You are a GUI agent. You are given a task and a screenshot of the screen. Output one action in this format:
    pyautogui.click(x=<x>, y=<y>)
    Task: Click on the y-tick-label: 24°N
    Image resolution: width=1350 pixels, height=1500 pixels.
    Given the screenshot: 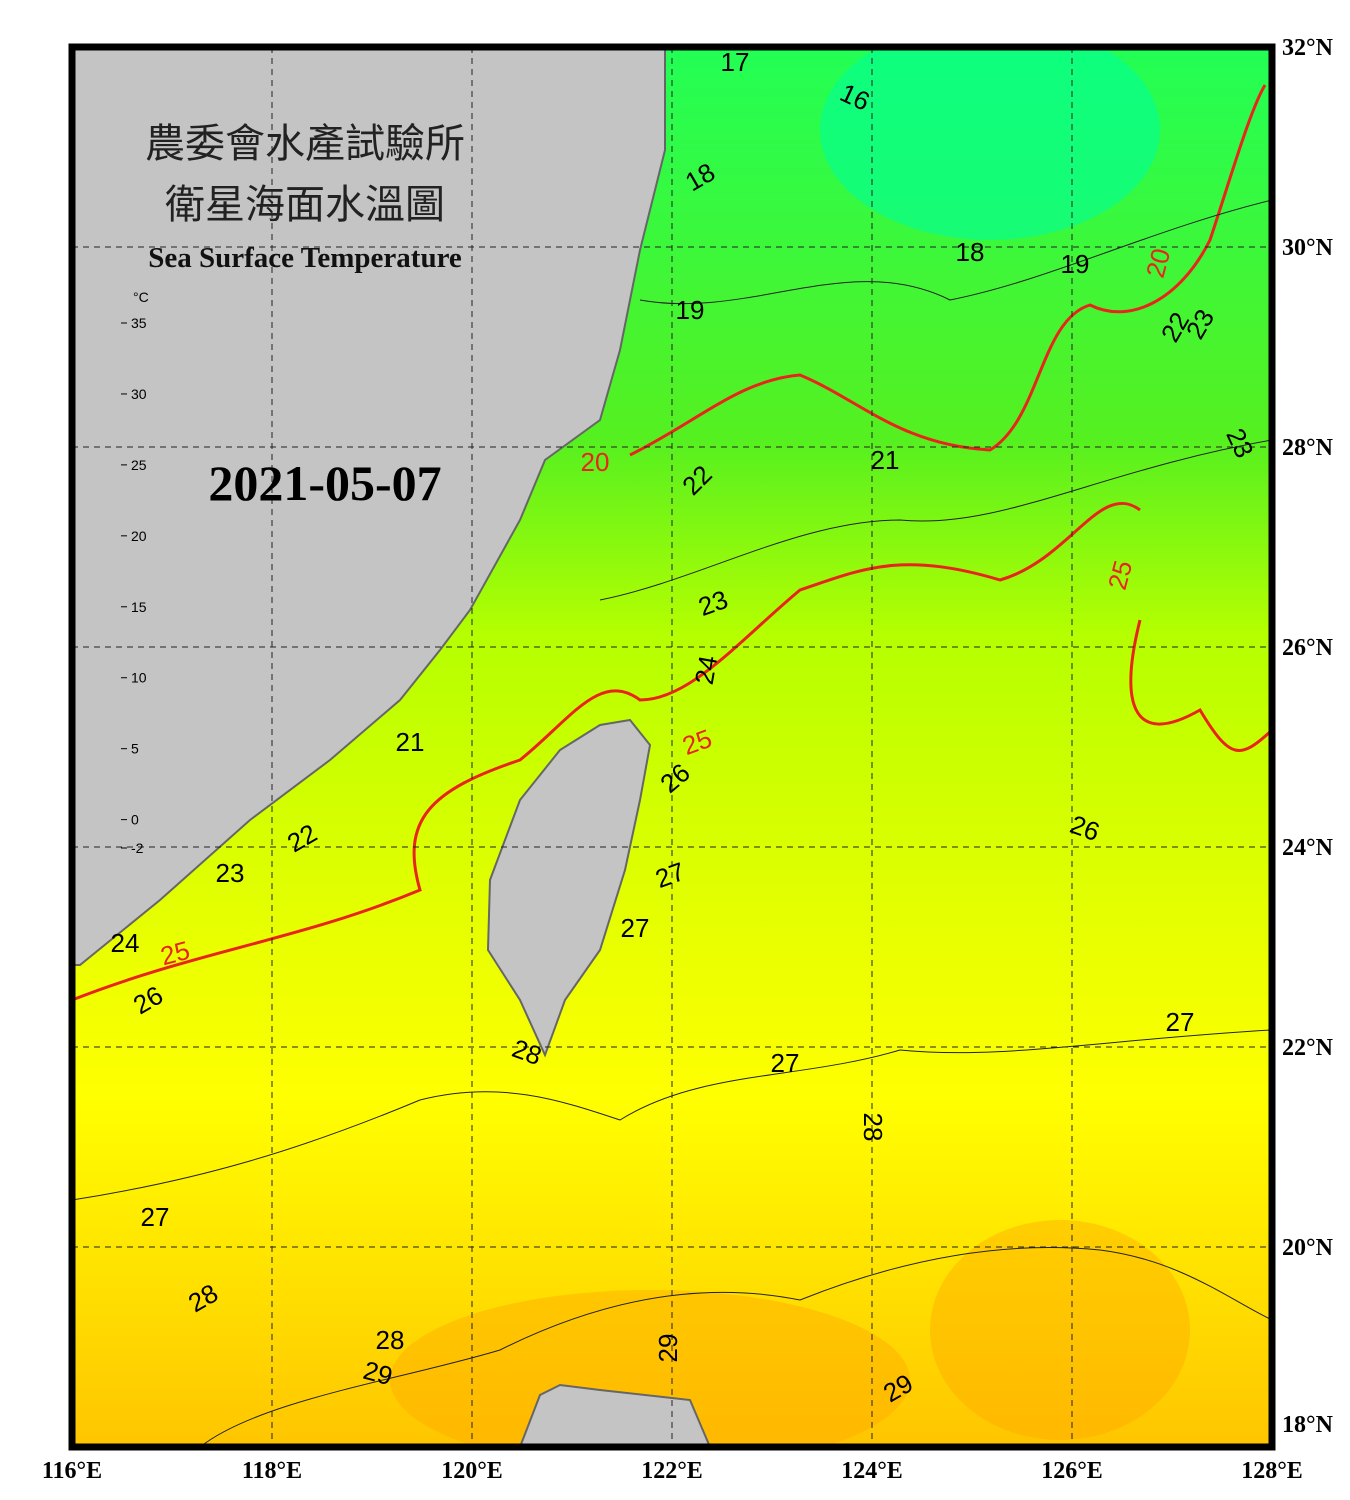 What is the action you would take?
    pyautogui.click(x=1308, y=848)
    